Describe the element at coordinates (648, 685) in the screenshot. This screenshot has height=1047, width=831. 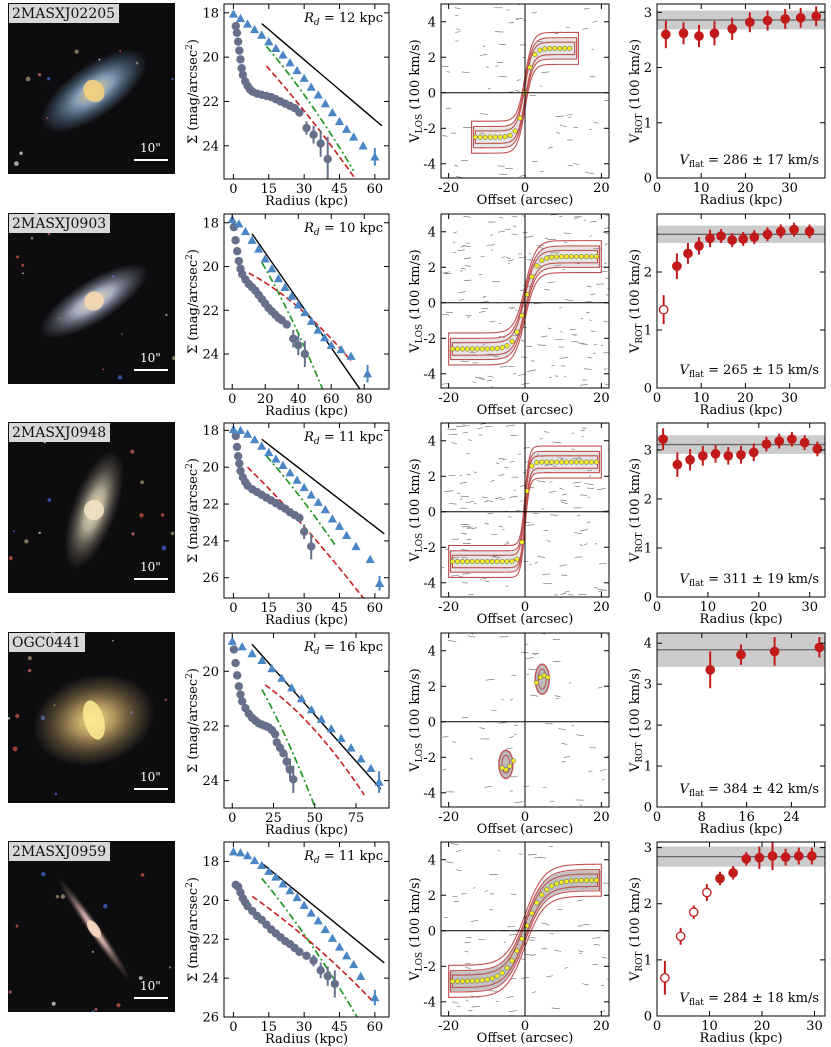
I see `y-tick-label: 3` at that location.